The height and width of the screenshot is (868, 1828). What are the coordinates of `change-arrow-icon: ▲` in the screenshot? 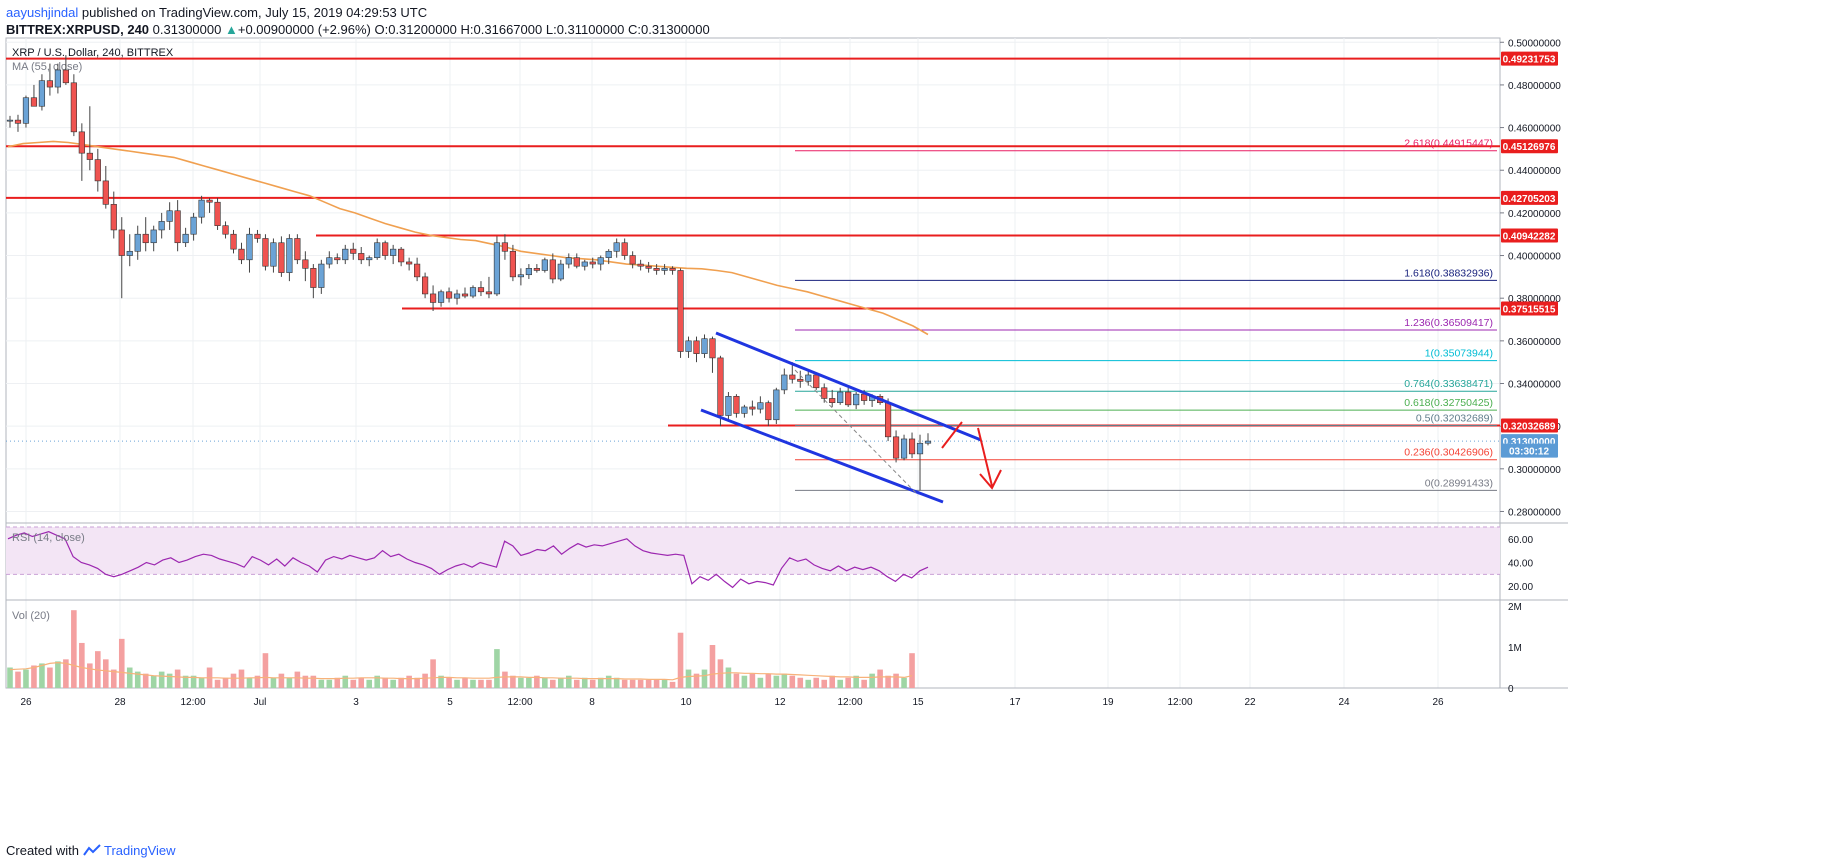 It's located at (231, 29).